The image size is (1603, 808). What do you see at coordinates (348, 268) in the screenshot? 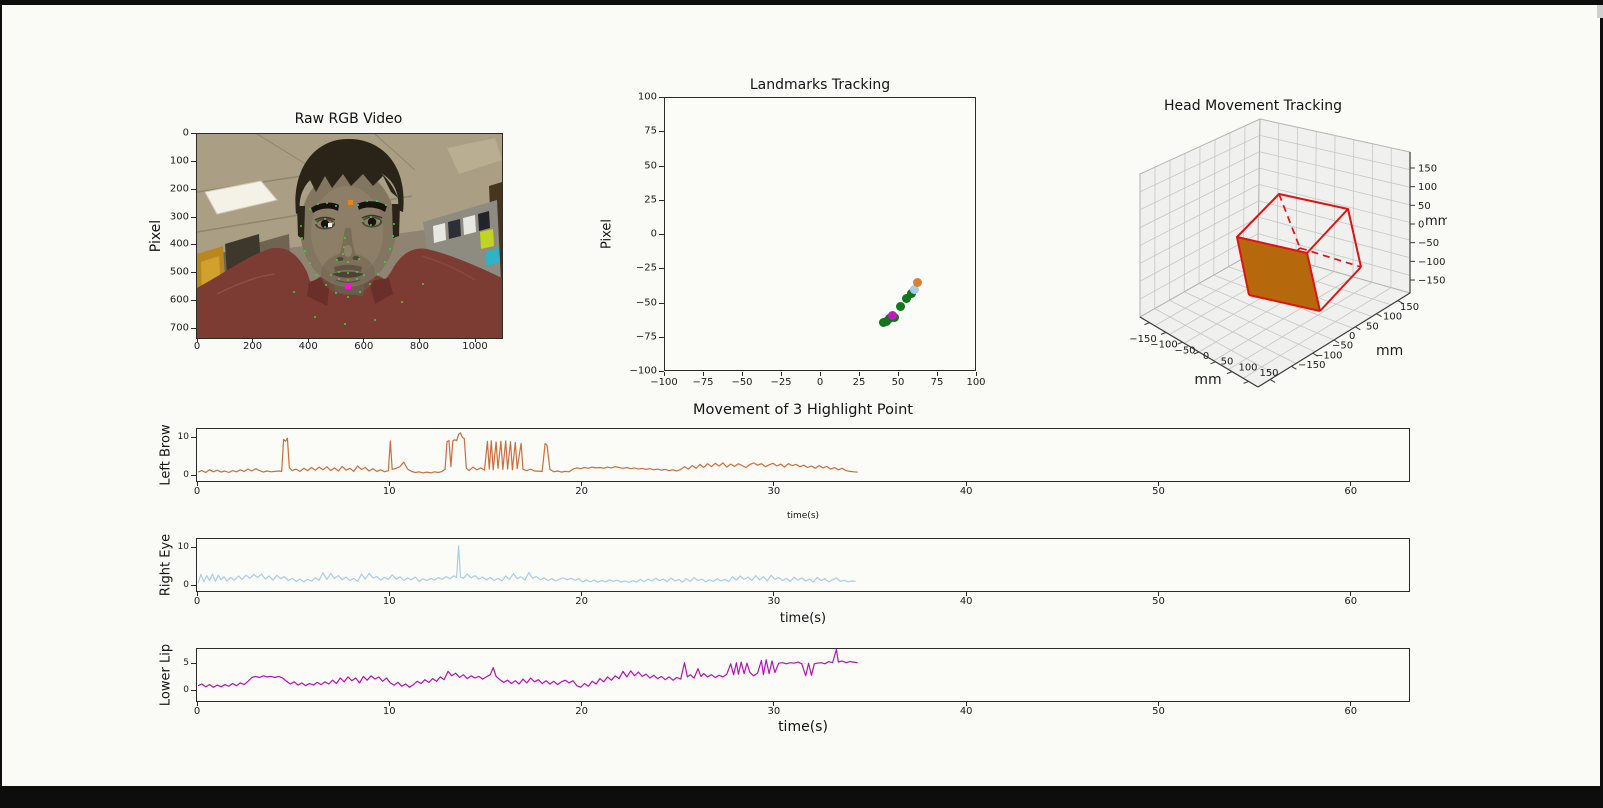
I see `mustache-shadow` at bounding box center [348, 268].